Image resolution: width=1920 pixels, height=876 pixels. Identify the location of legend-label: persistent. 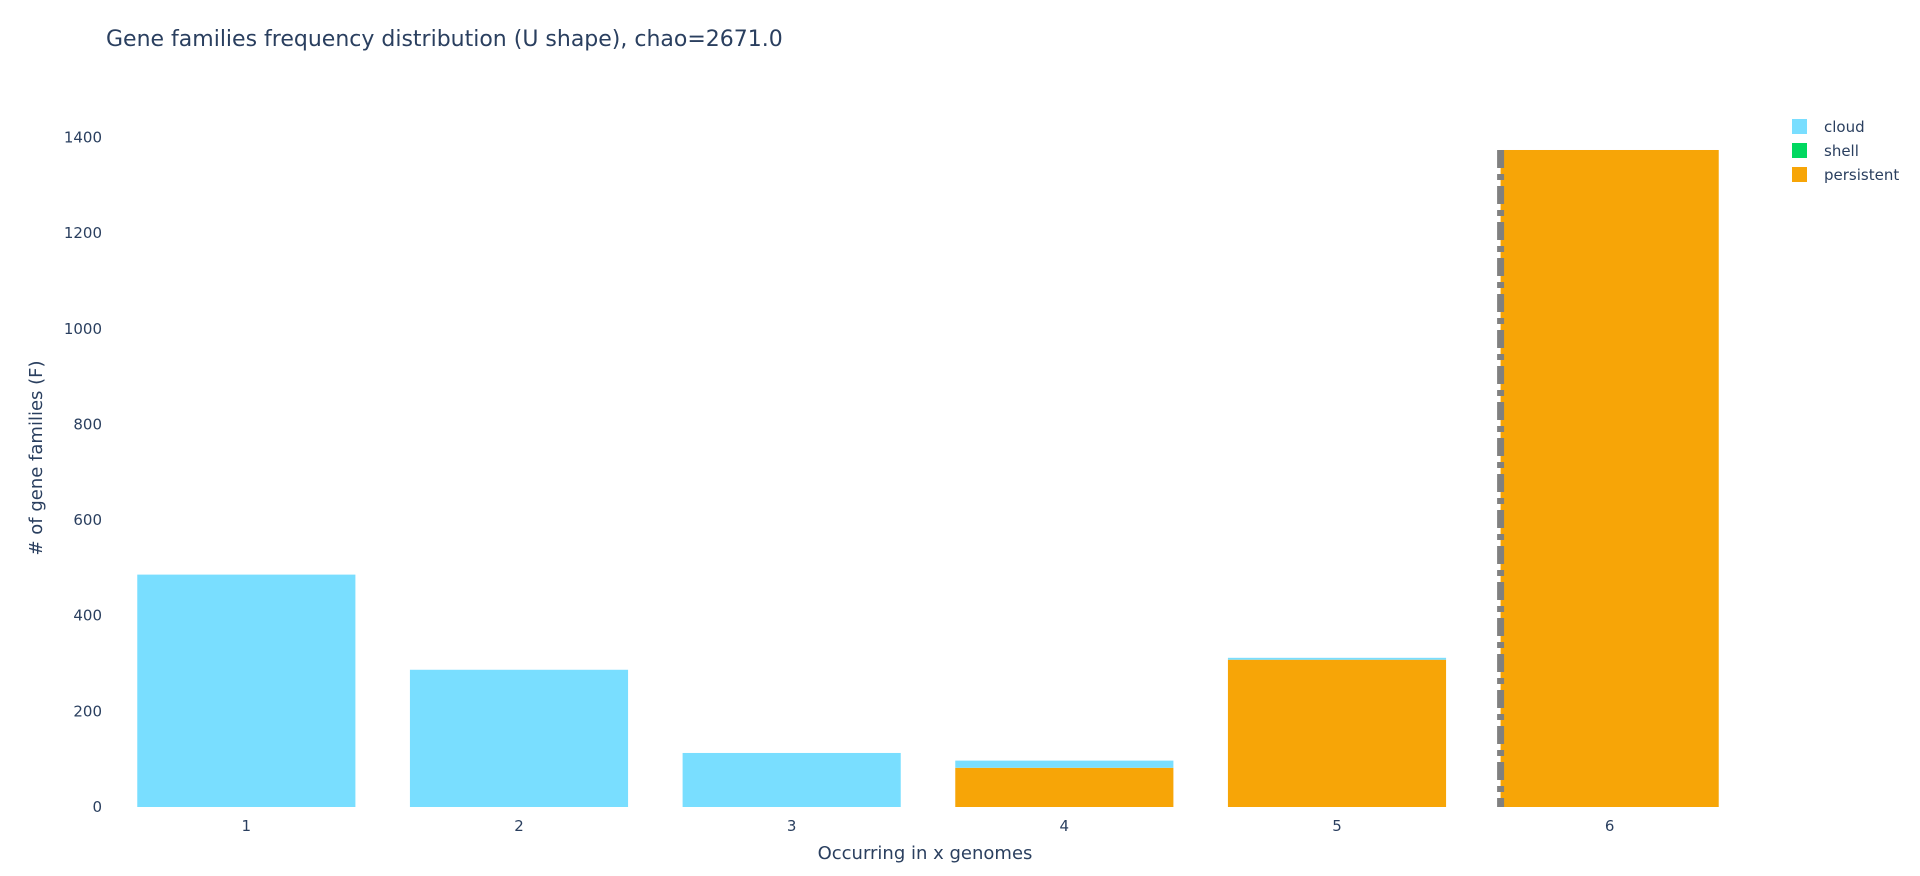
(1861, 175).